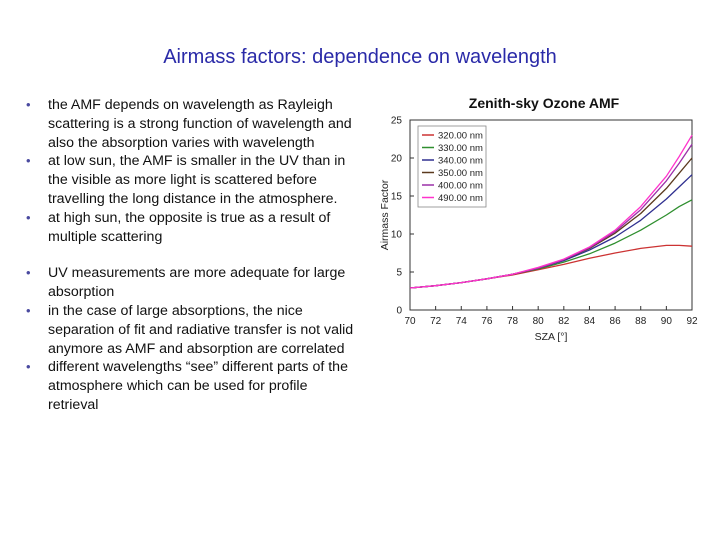 The height and width of the screenshot is (540, 720). I want to click on plot-frame, so click(551, 215).